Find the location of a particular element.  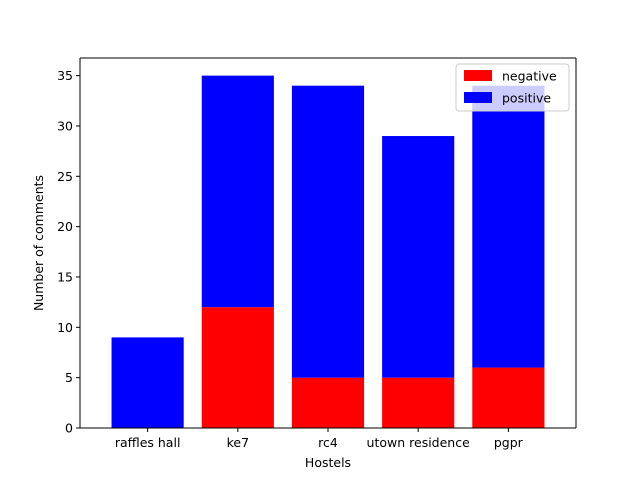

y-tick-label-3: 15 is located at coordinates (65, 276).